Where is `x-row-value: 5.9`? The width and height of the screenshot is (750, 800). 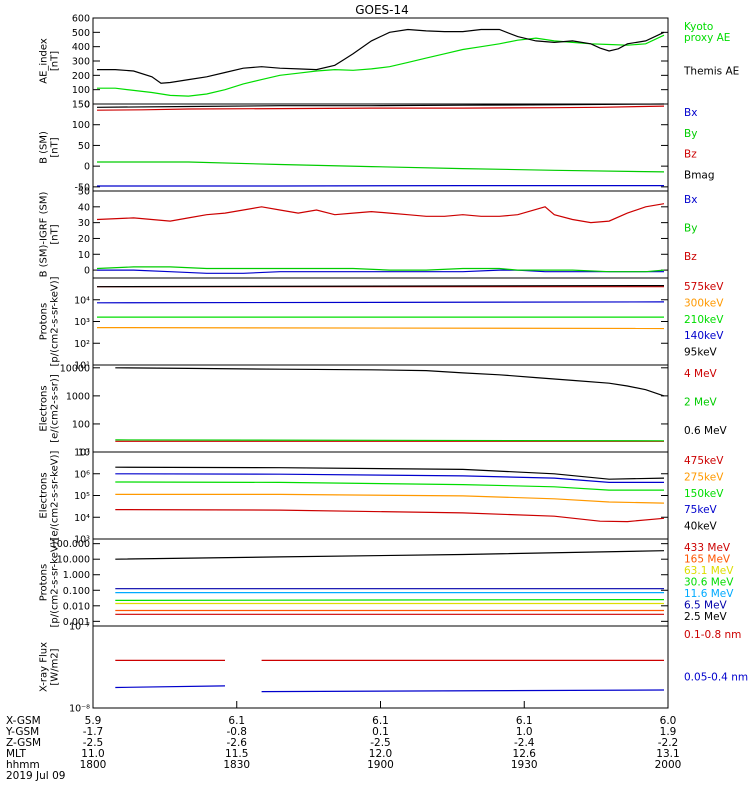
x-row-value: 5.9 is located at coordinates (93, 721).